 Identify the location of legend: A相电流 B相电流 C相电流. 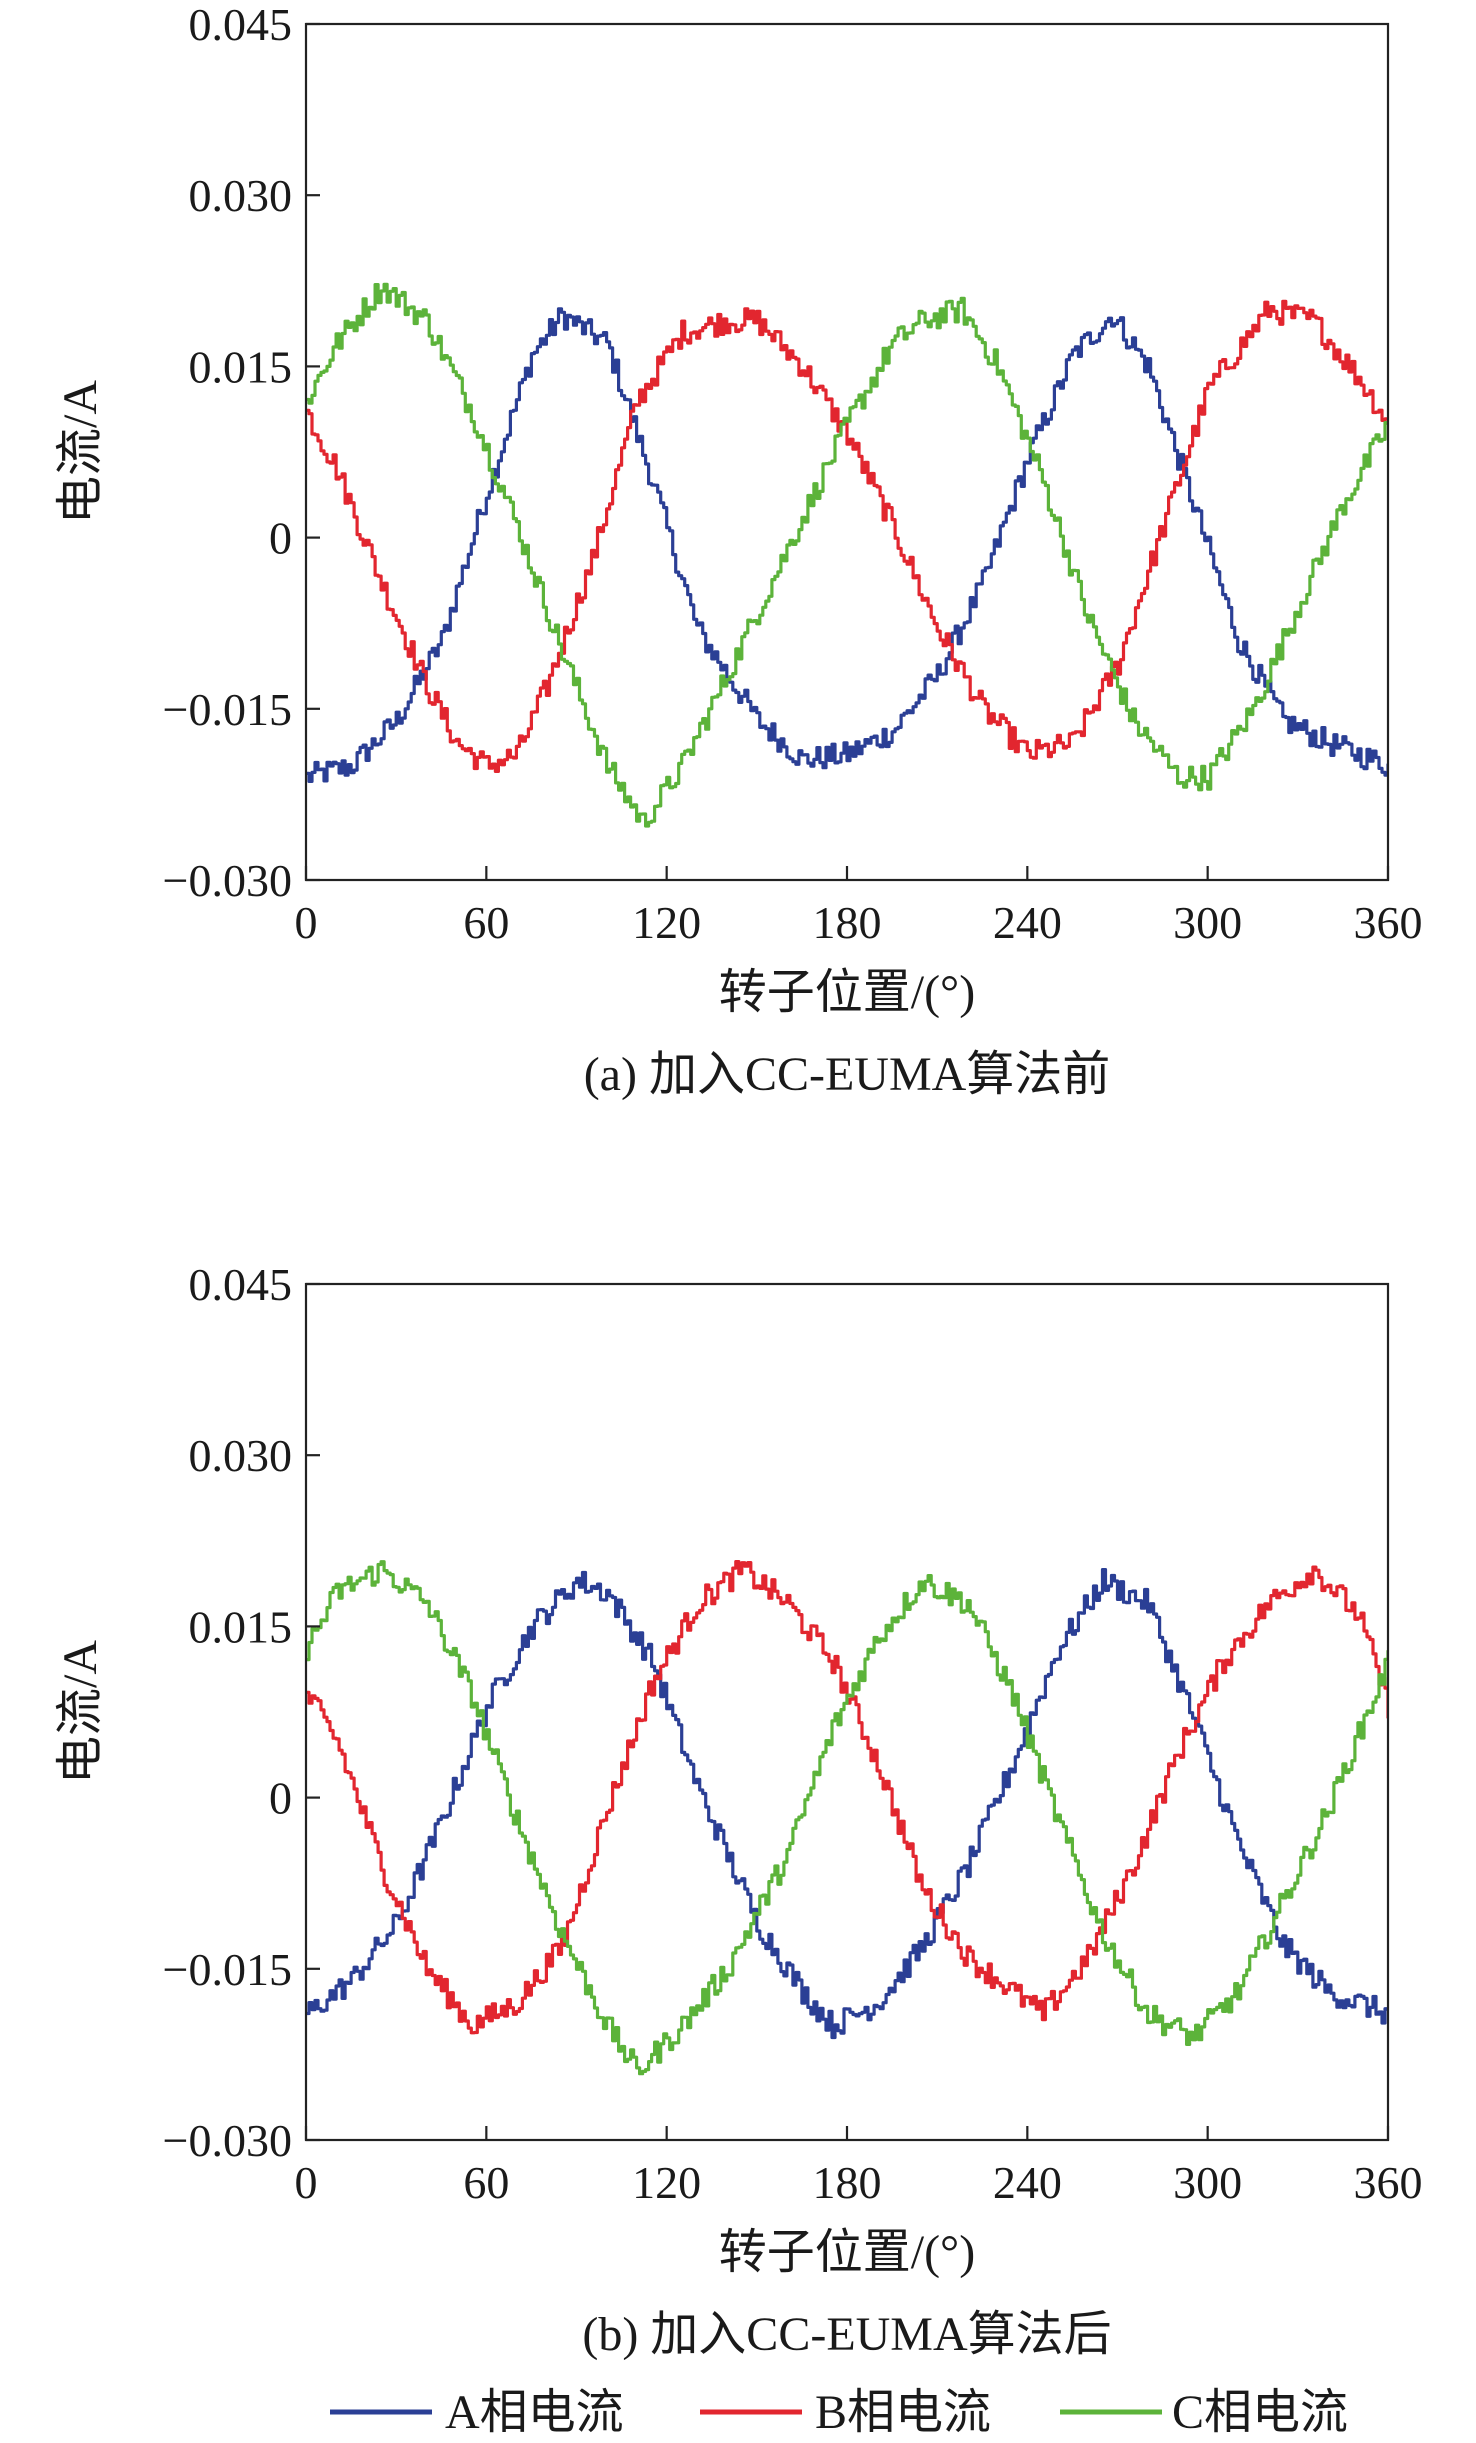
(839, 2412).